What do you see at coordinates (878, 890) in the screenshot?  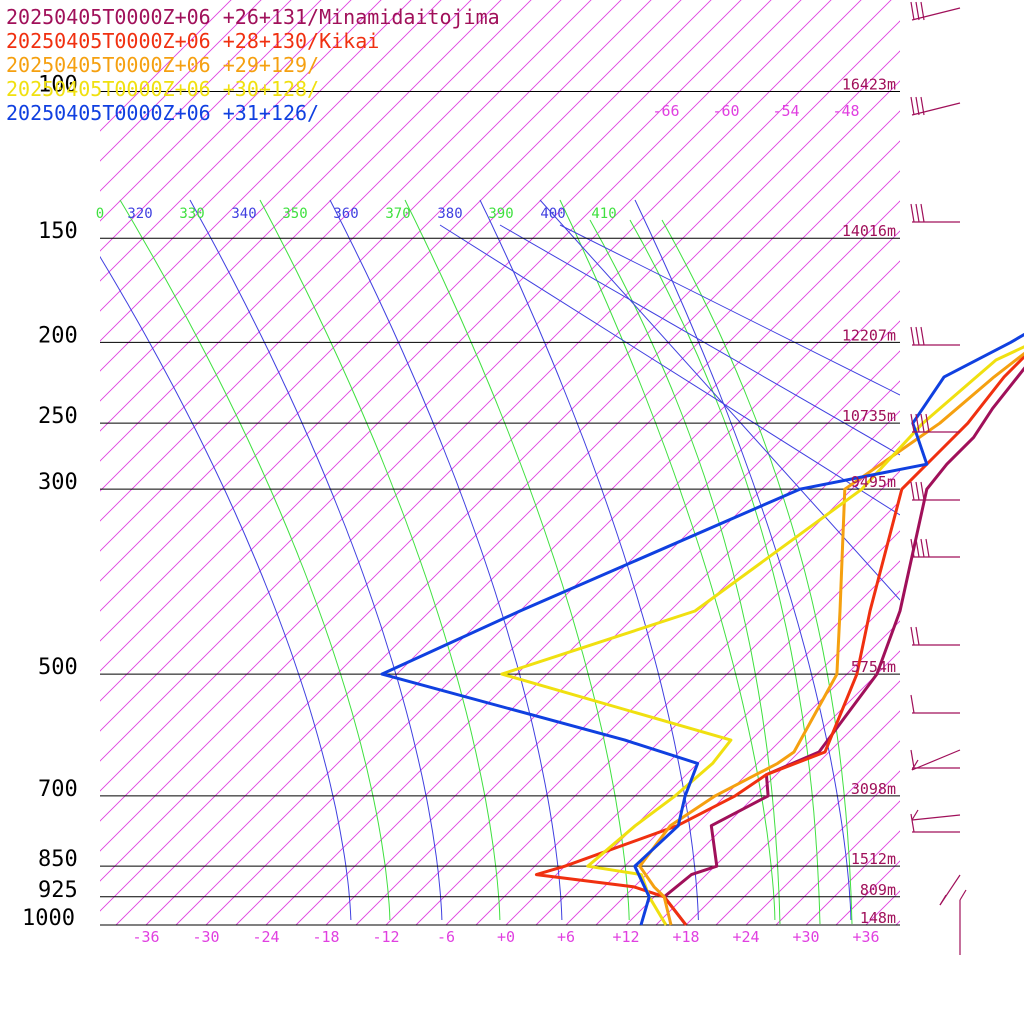 I see `height-label-925: 809m` at bounding box center [878, 890].